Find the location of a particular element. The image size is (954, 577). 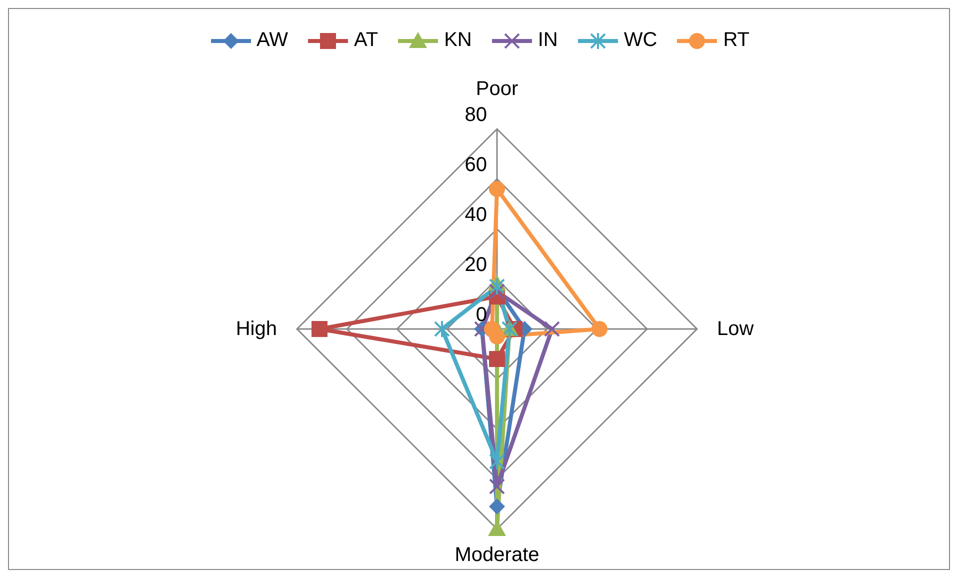

legend-label: KN is located at coordinates (458, 40).